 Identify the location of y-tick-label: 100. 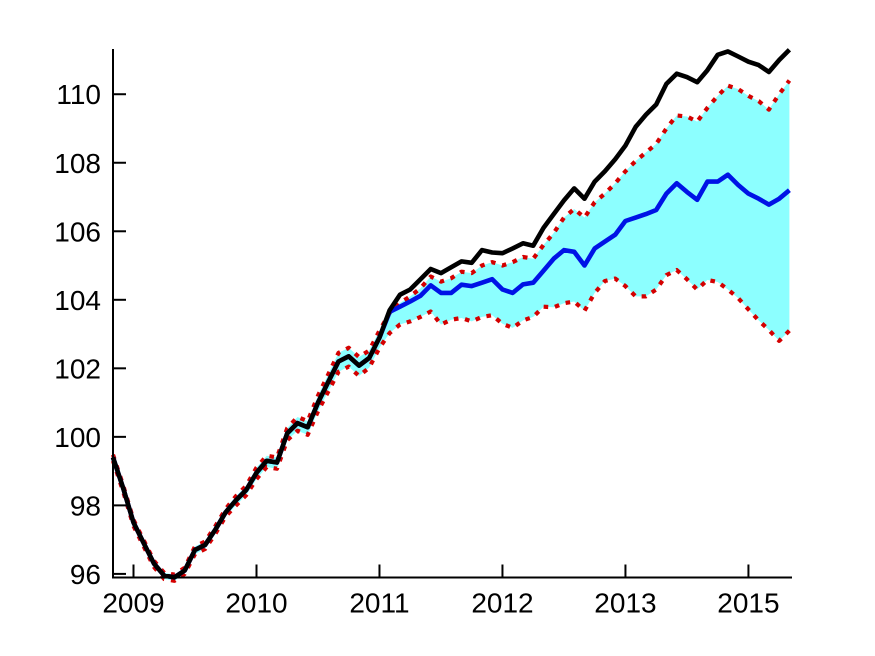
(77, 437).